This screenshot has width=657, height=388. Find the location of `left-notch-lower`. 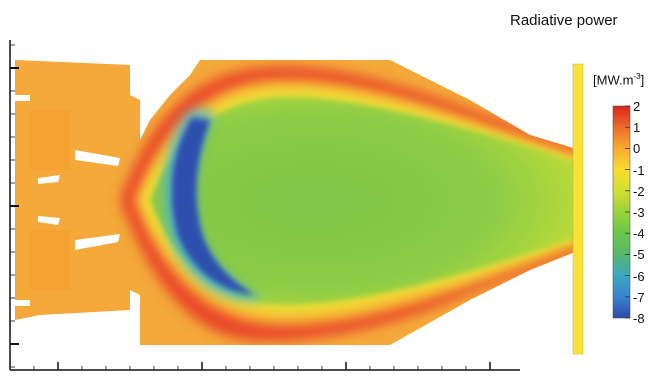

left-notch-lower is located at coordinates (22, 303).